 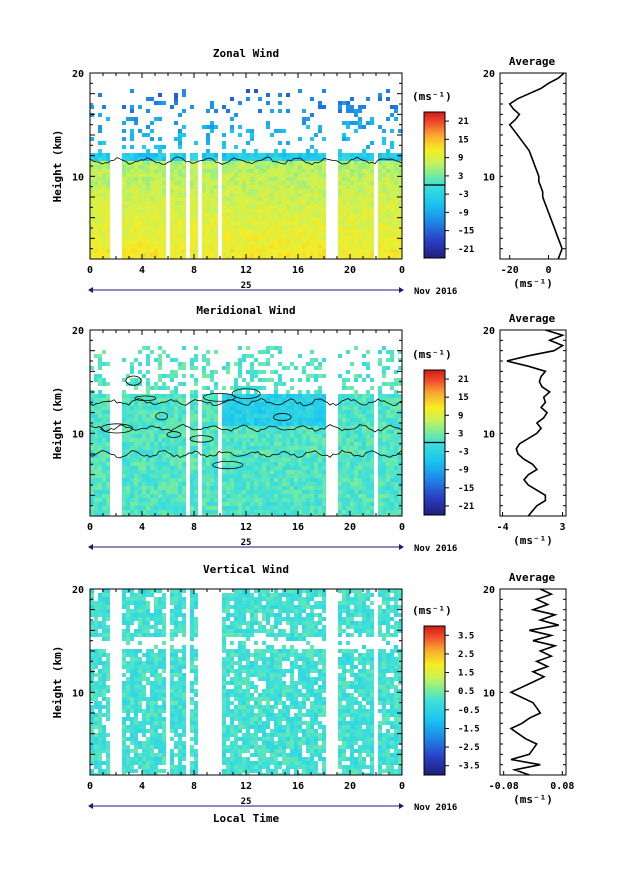 I want to click on panel-title: Zonal Wind, so click(x=246, y=53).